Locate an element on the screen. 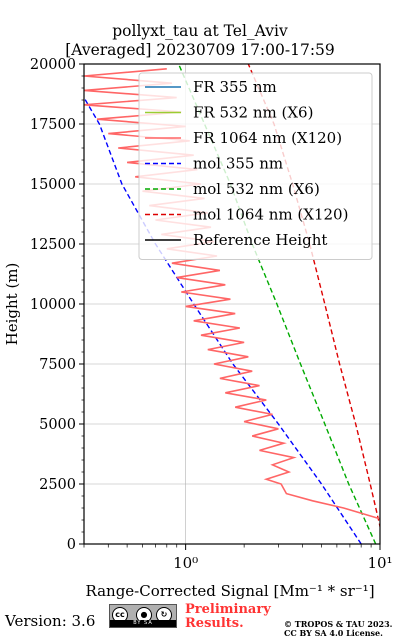 This screenshot has height=640, width=400. y-tick-label: 17500 is located at coordinates (53, 125).